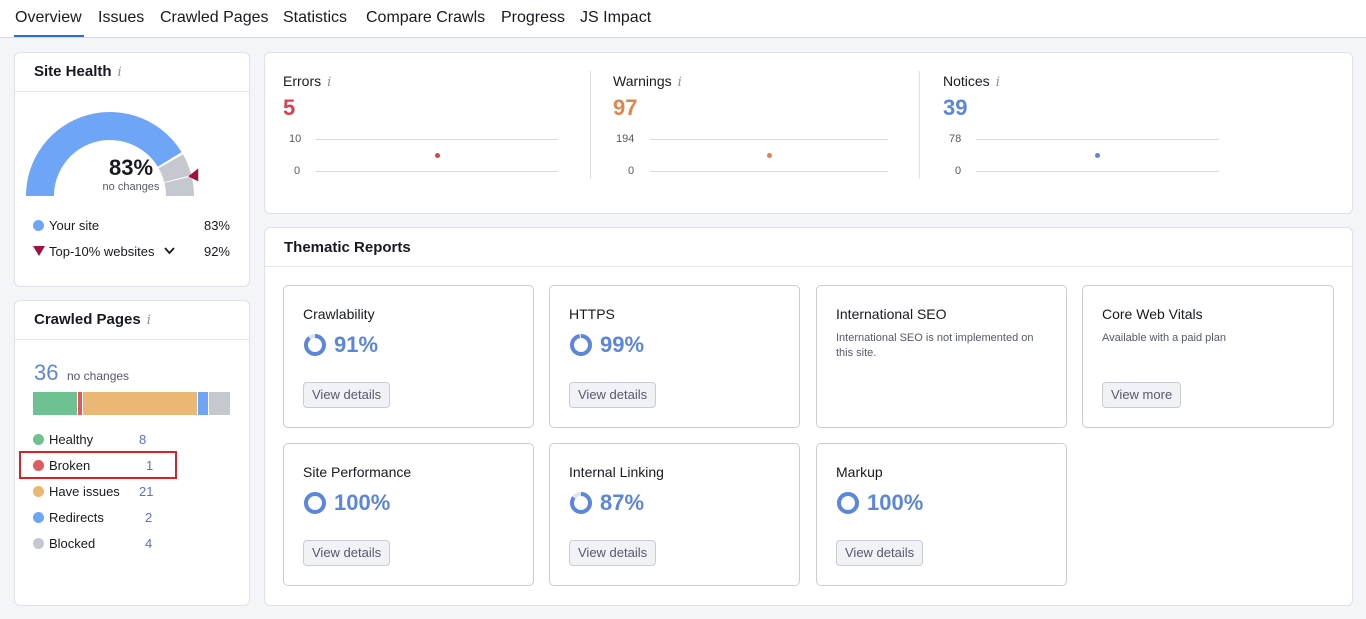 This screenshot has width=1366, height=619. I want to click on broken-count: 1, so click(150, 465).